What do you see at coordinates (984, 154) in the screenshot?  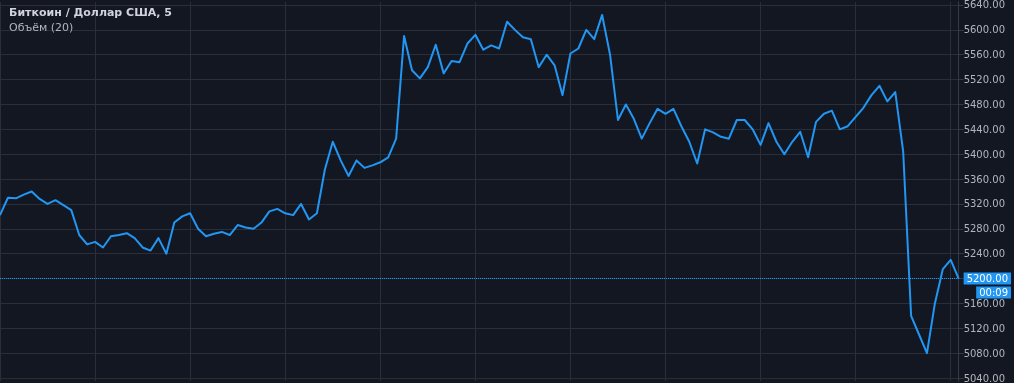 I see `y-tick-label: 5400.00` at bounding box center [984, 154].